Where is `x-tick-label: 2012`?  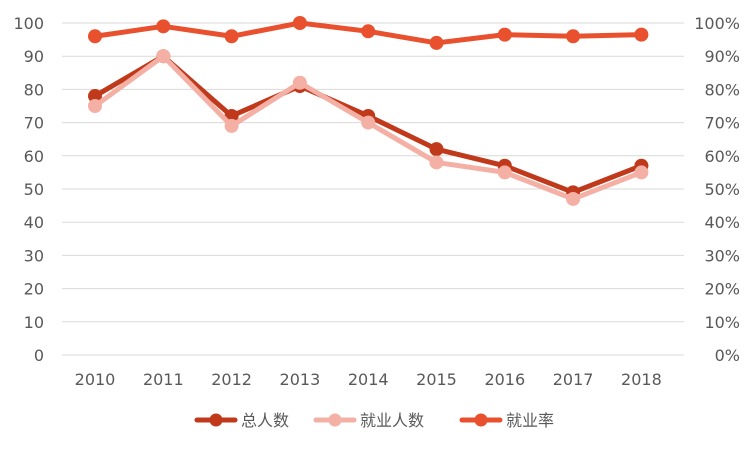
x-tick-label: 2012 is located at coordinates (231, 379).